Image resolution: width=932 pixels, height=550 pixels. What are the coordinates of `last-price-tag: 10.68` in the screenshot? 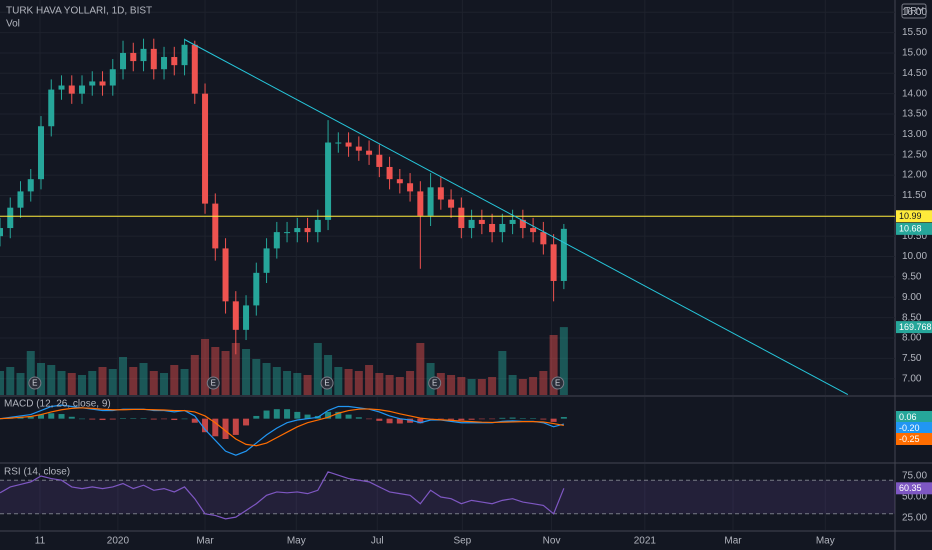 It's located at (910, 229).